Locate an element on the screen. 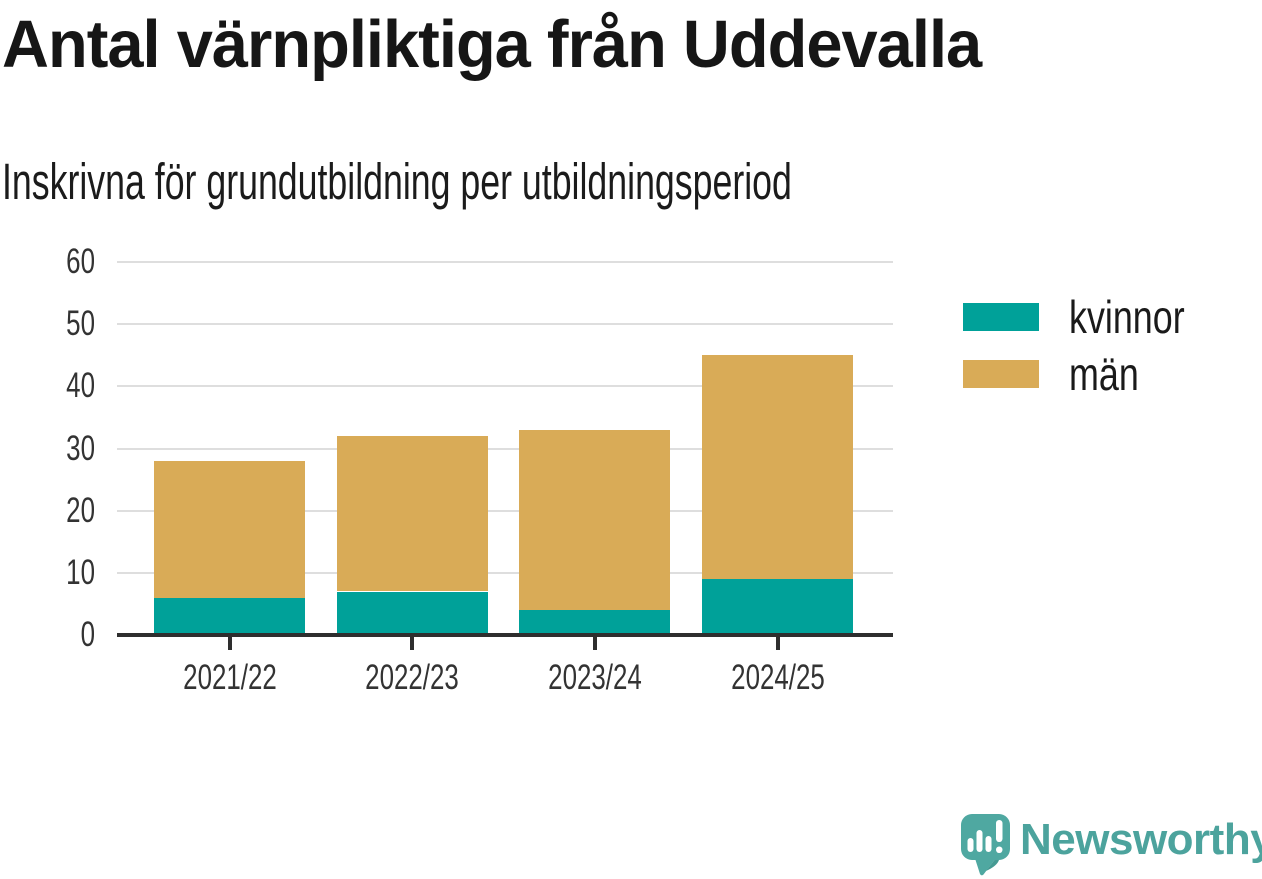  bar-segment-män-2024/25 is located at coordinates (777, 467).